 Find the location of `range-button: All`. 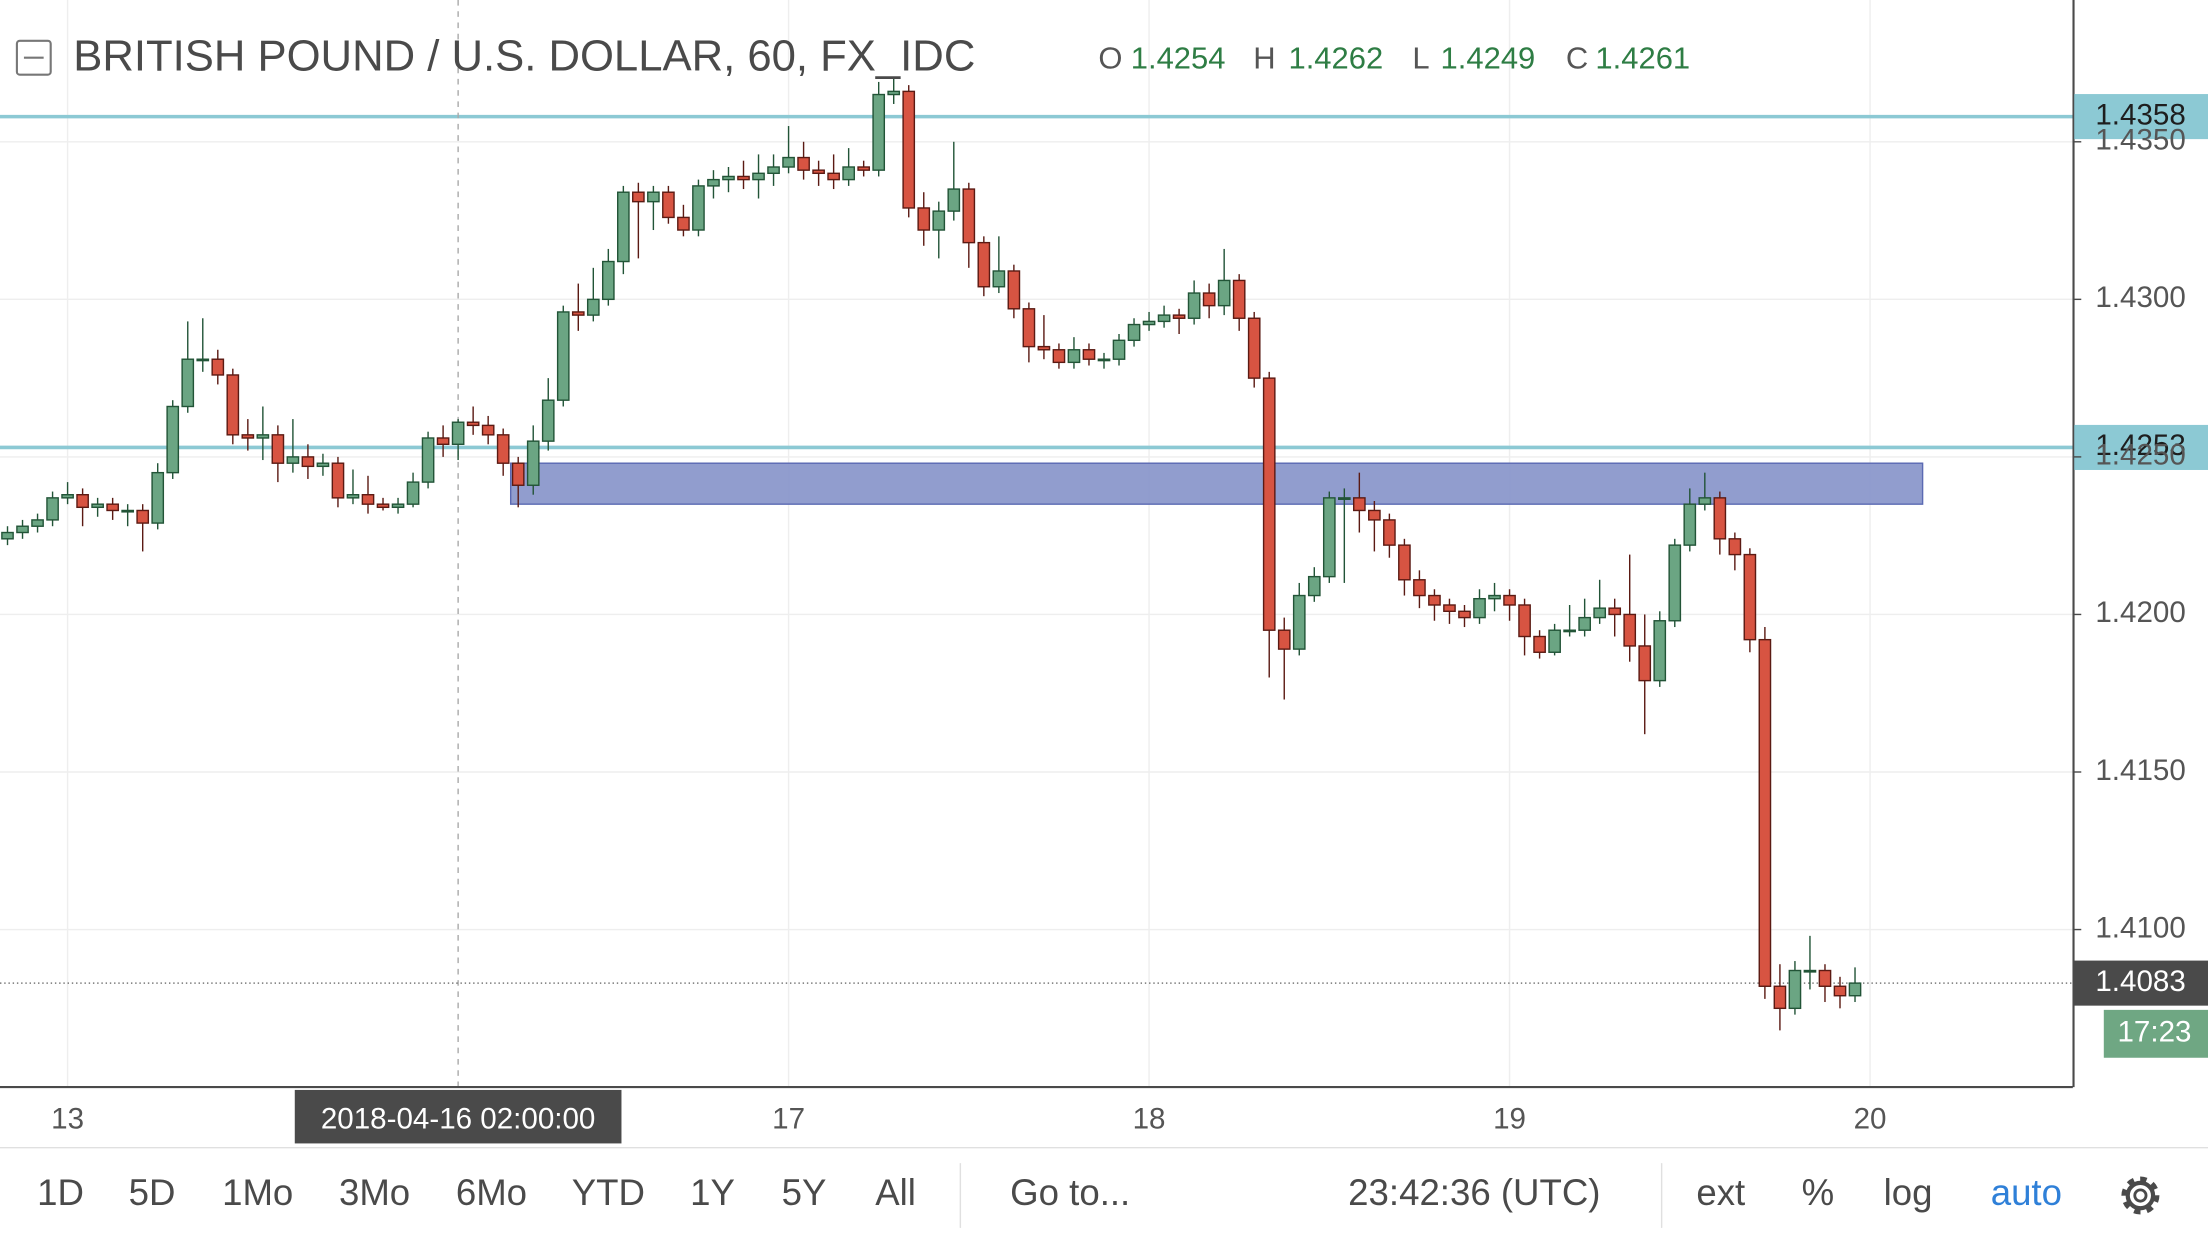

range-button: All is located at coordinates (895, 1192).